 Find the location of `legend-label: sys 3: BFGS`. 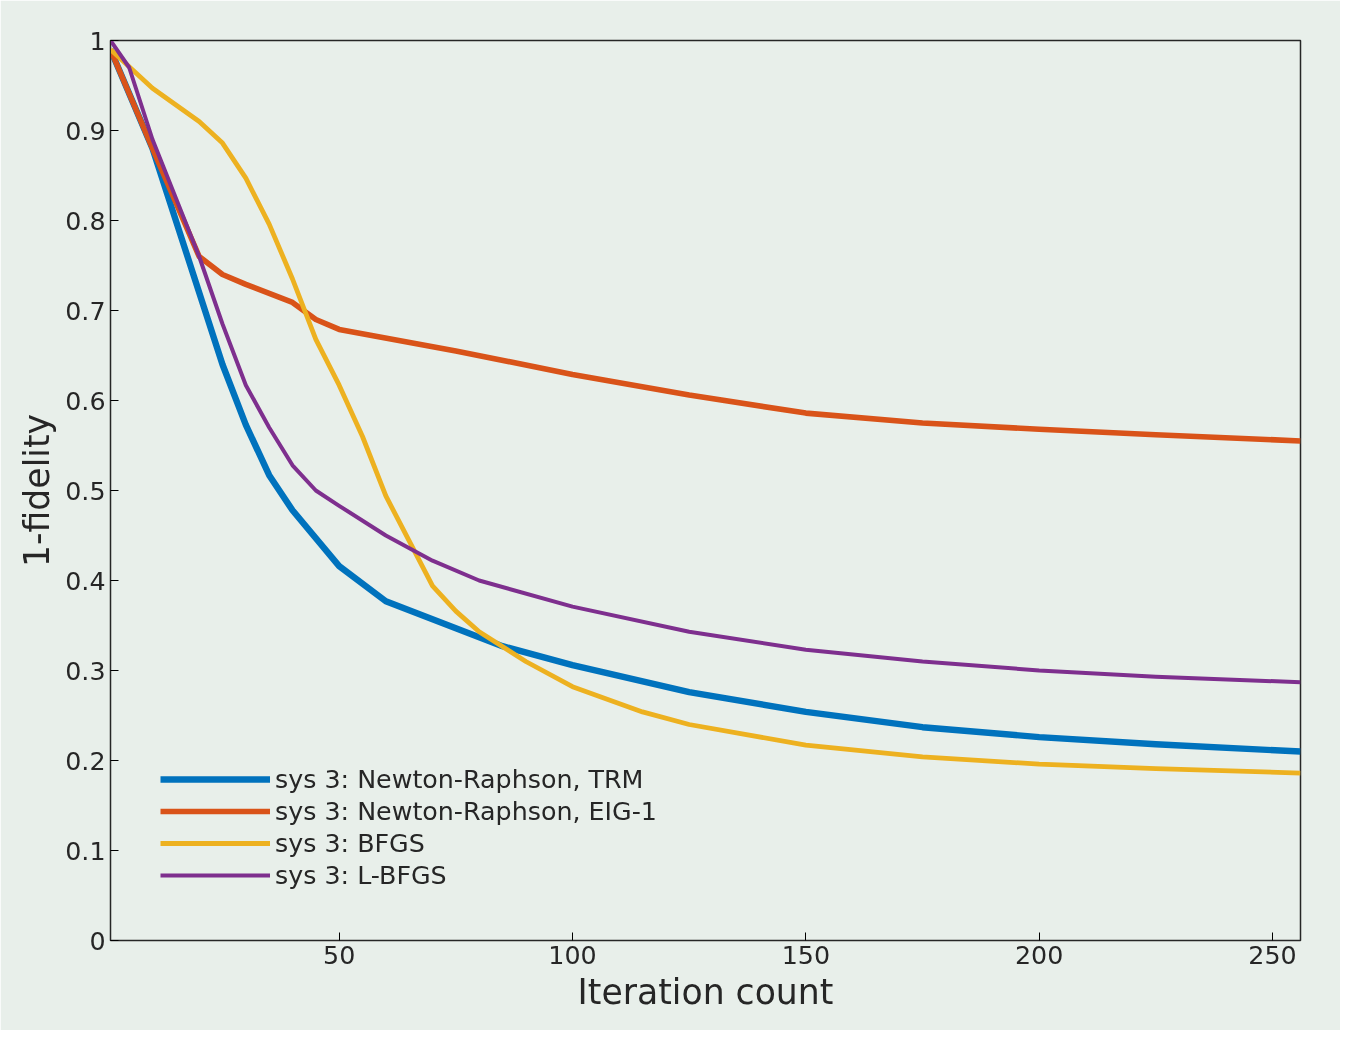

legend-label: sys 3: BFGS is located at coordinates (350, 843).